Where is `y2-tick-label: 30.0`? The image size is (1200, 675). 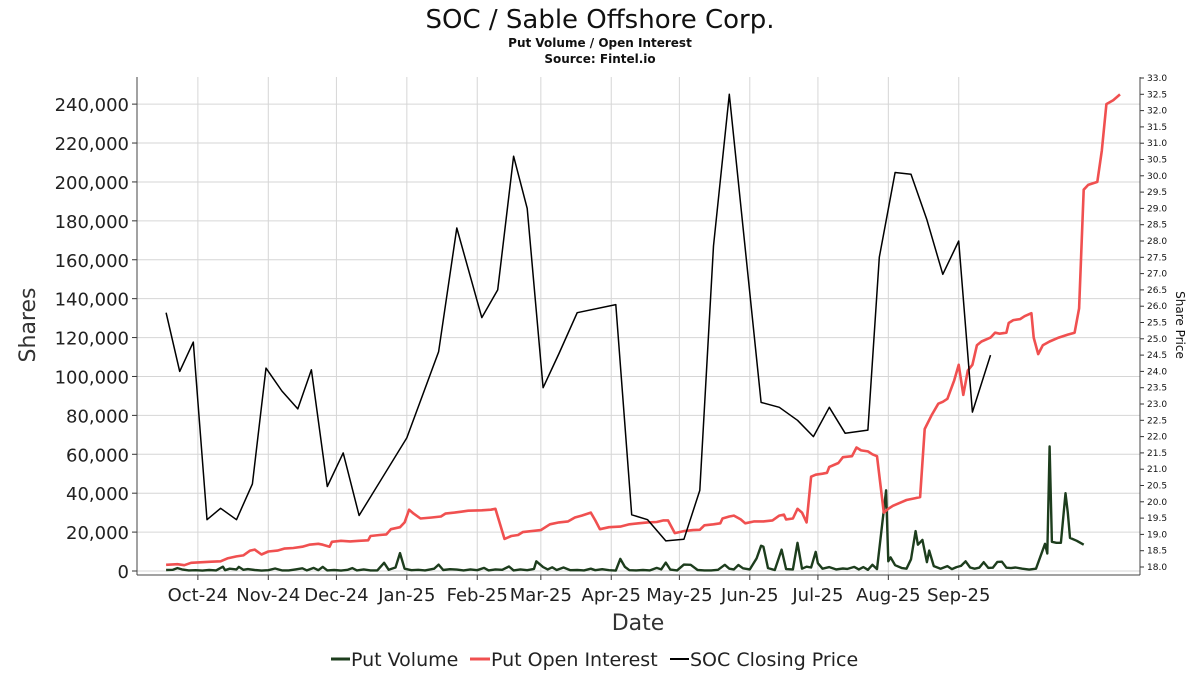 y2-tick-label: 30.0 is located at coordinates (1157, 177).